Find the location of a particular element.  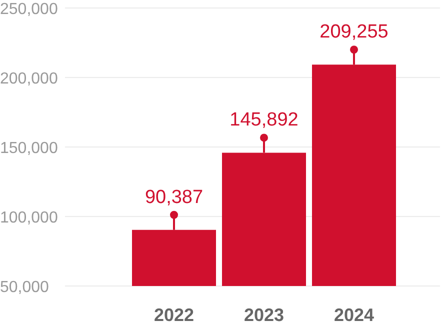

y-tick-label: 100,000 is located at coordinates (29, 218).